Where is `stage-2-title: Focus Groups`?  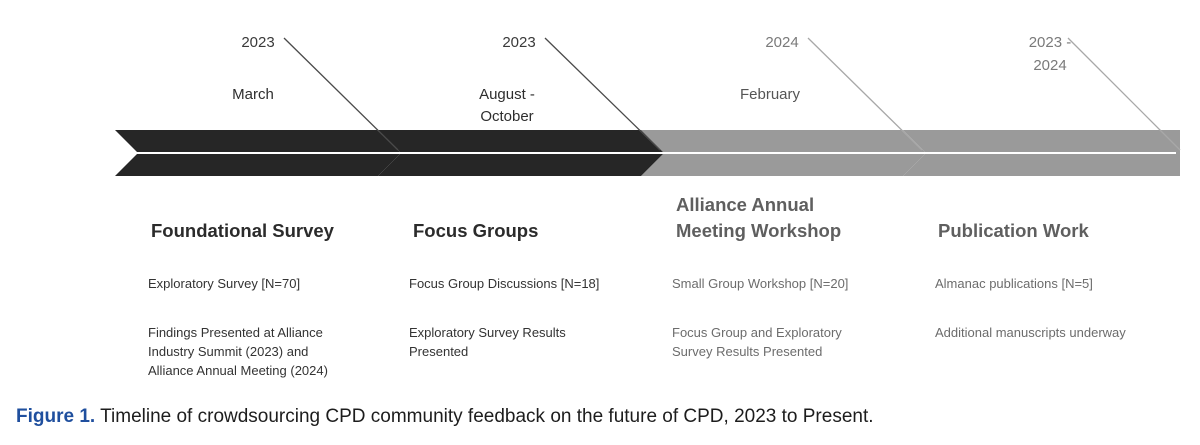 stage-2-title: Focus Groups is located at coordinates (476, 230).